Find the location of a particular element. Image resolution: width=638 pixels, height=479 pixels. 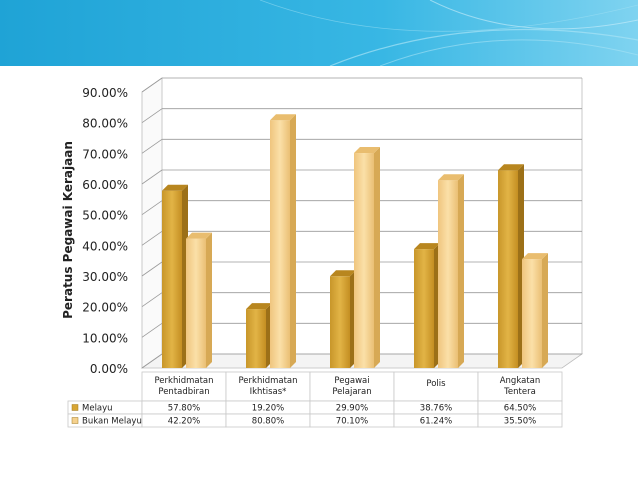

y-tick-label: 30.00% is located at coordinates (105, 277).